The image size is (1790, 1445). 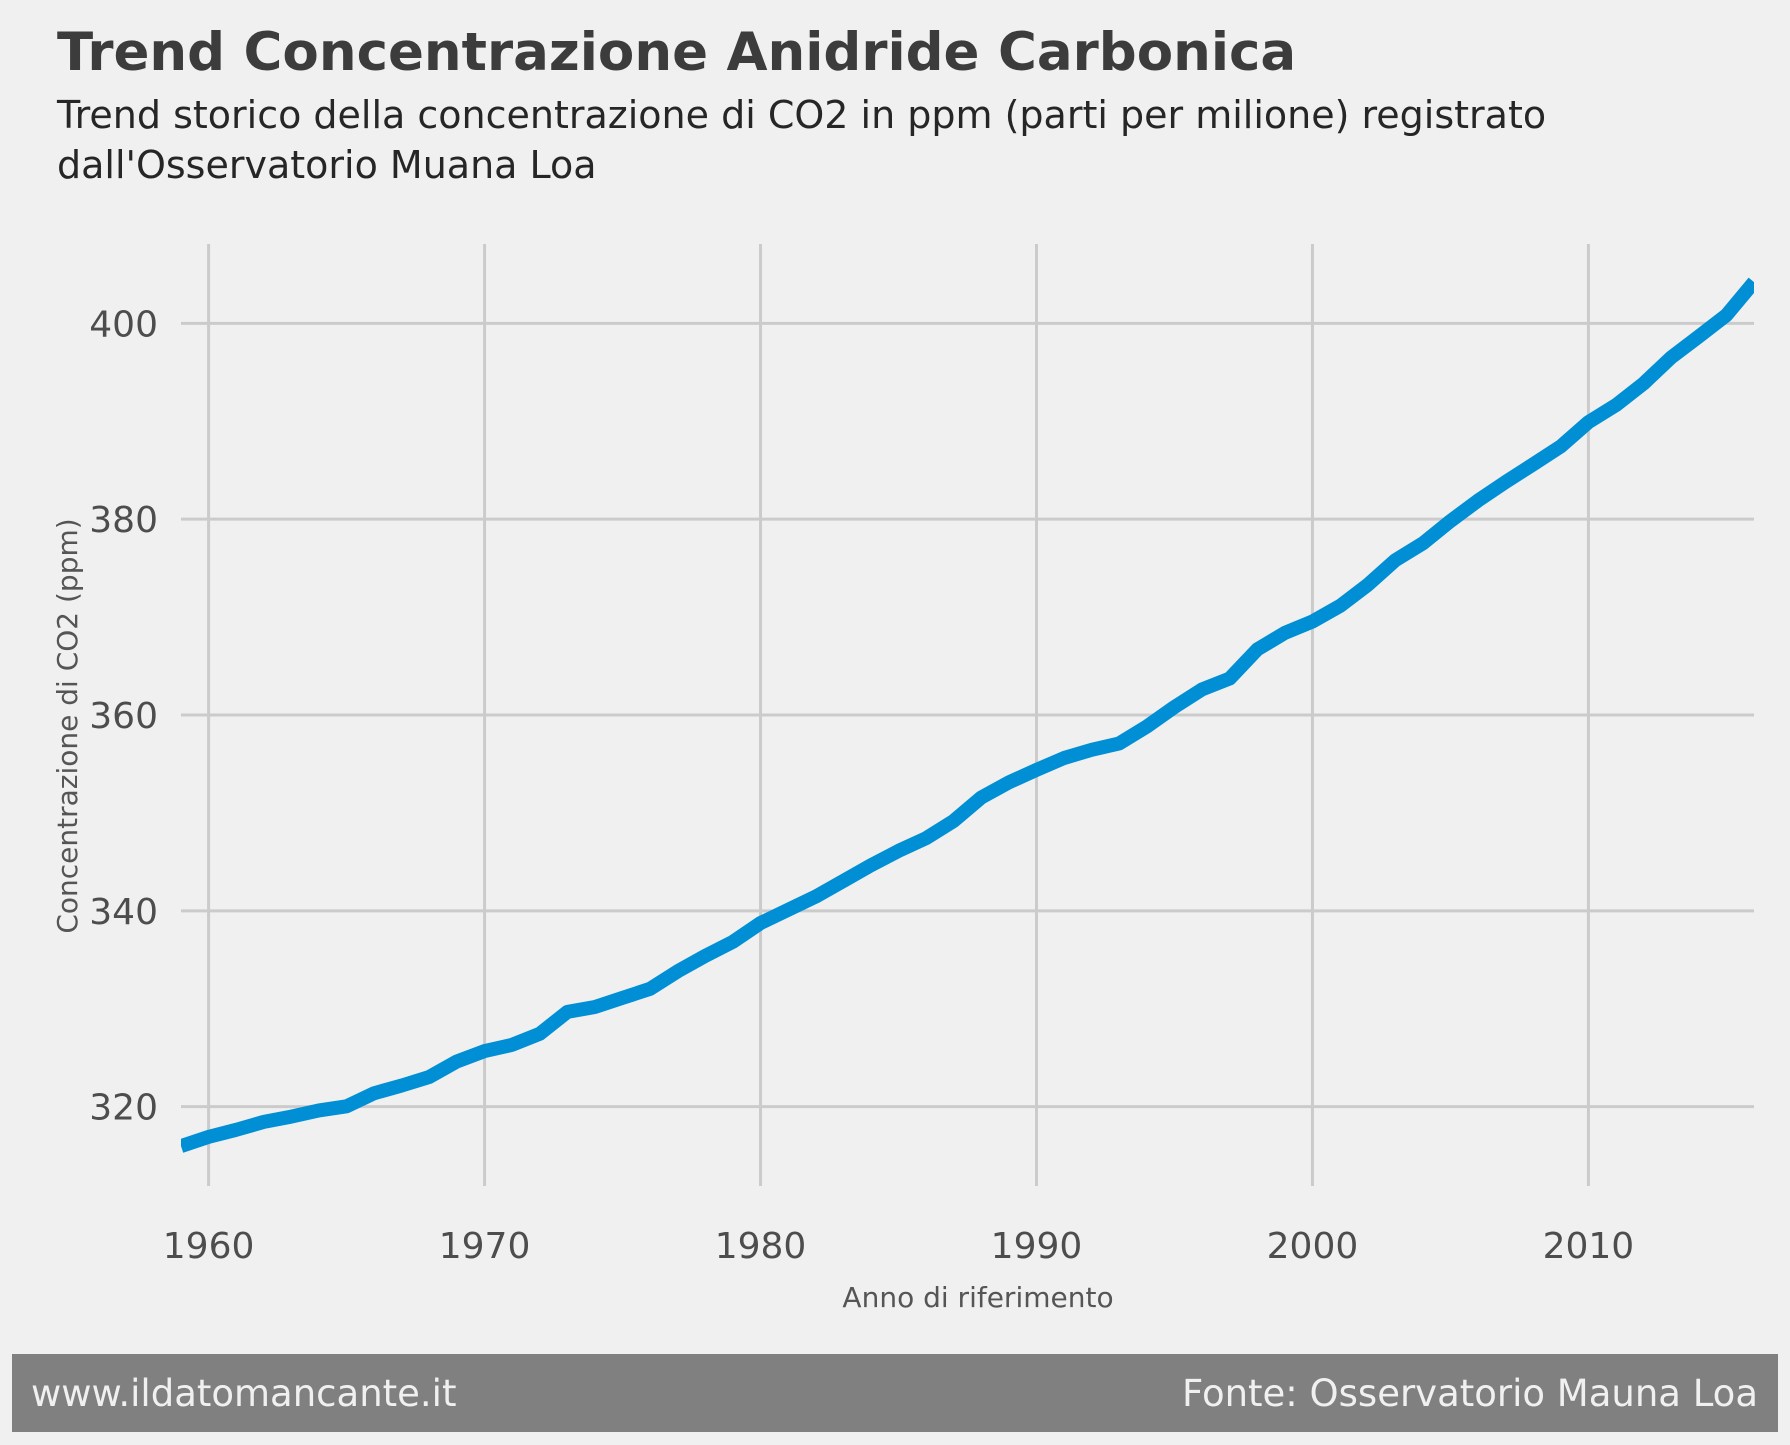 I want to click on y-tick-label: 320, so click(x=123, y=1108).